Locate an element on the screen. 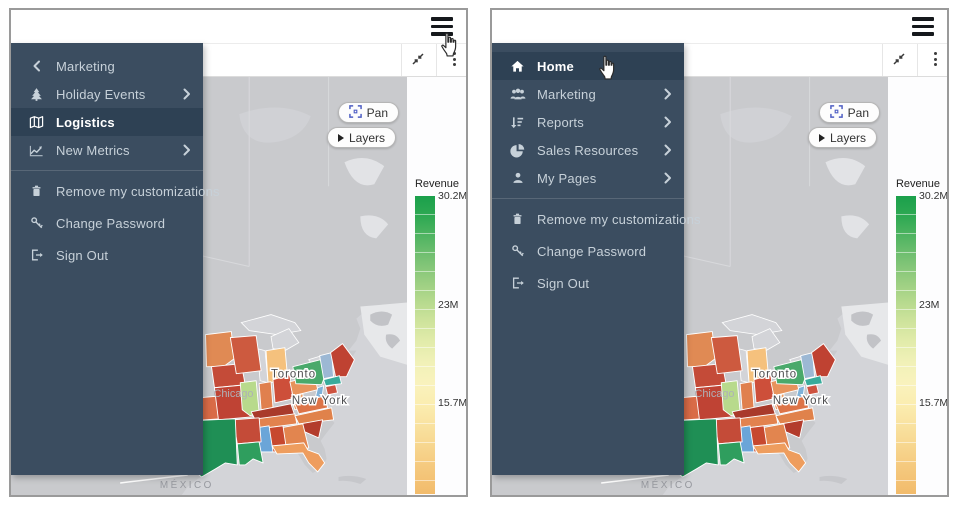 Image resolution: width=961 pixels, height=513 pixels. menu-item-logistics: Logistics is located at coordinates (107, 122).